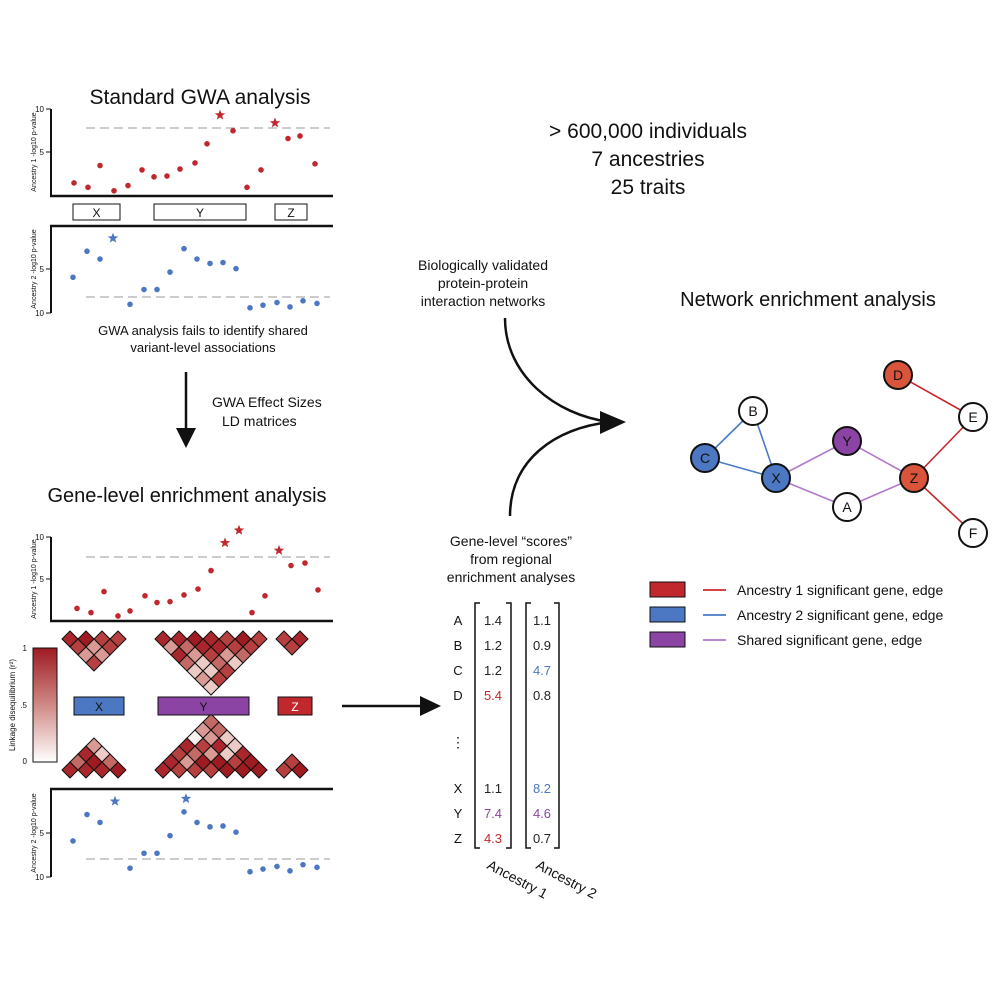  What do you see at coordinates (42, 833) in the screenshot?
I see `gl-bottom-tick-label-5: 5` at bounding box center [42, 833].